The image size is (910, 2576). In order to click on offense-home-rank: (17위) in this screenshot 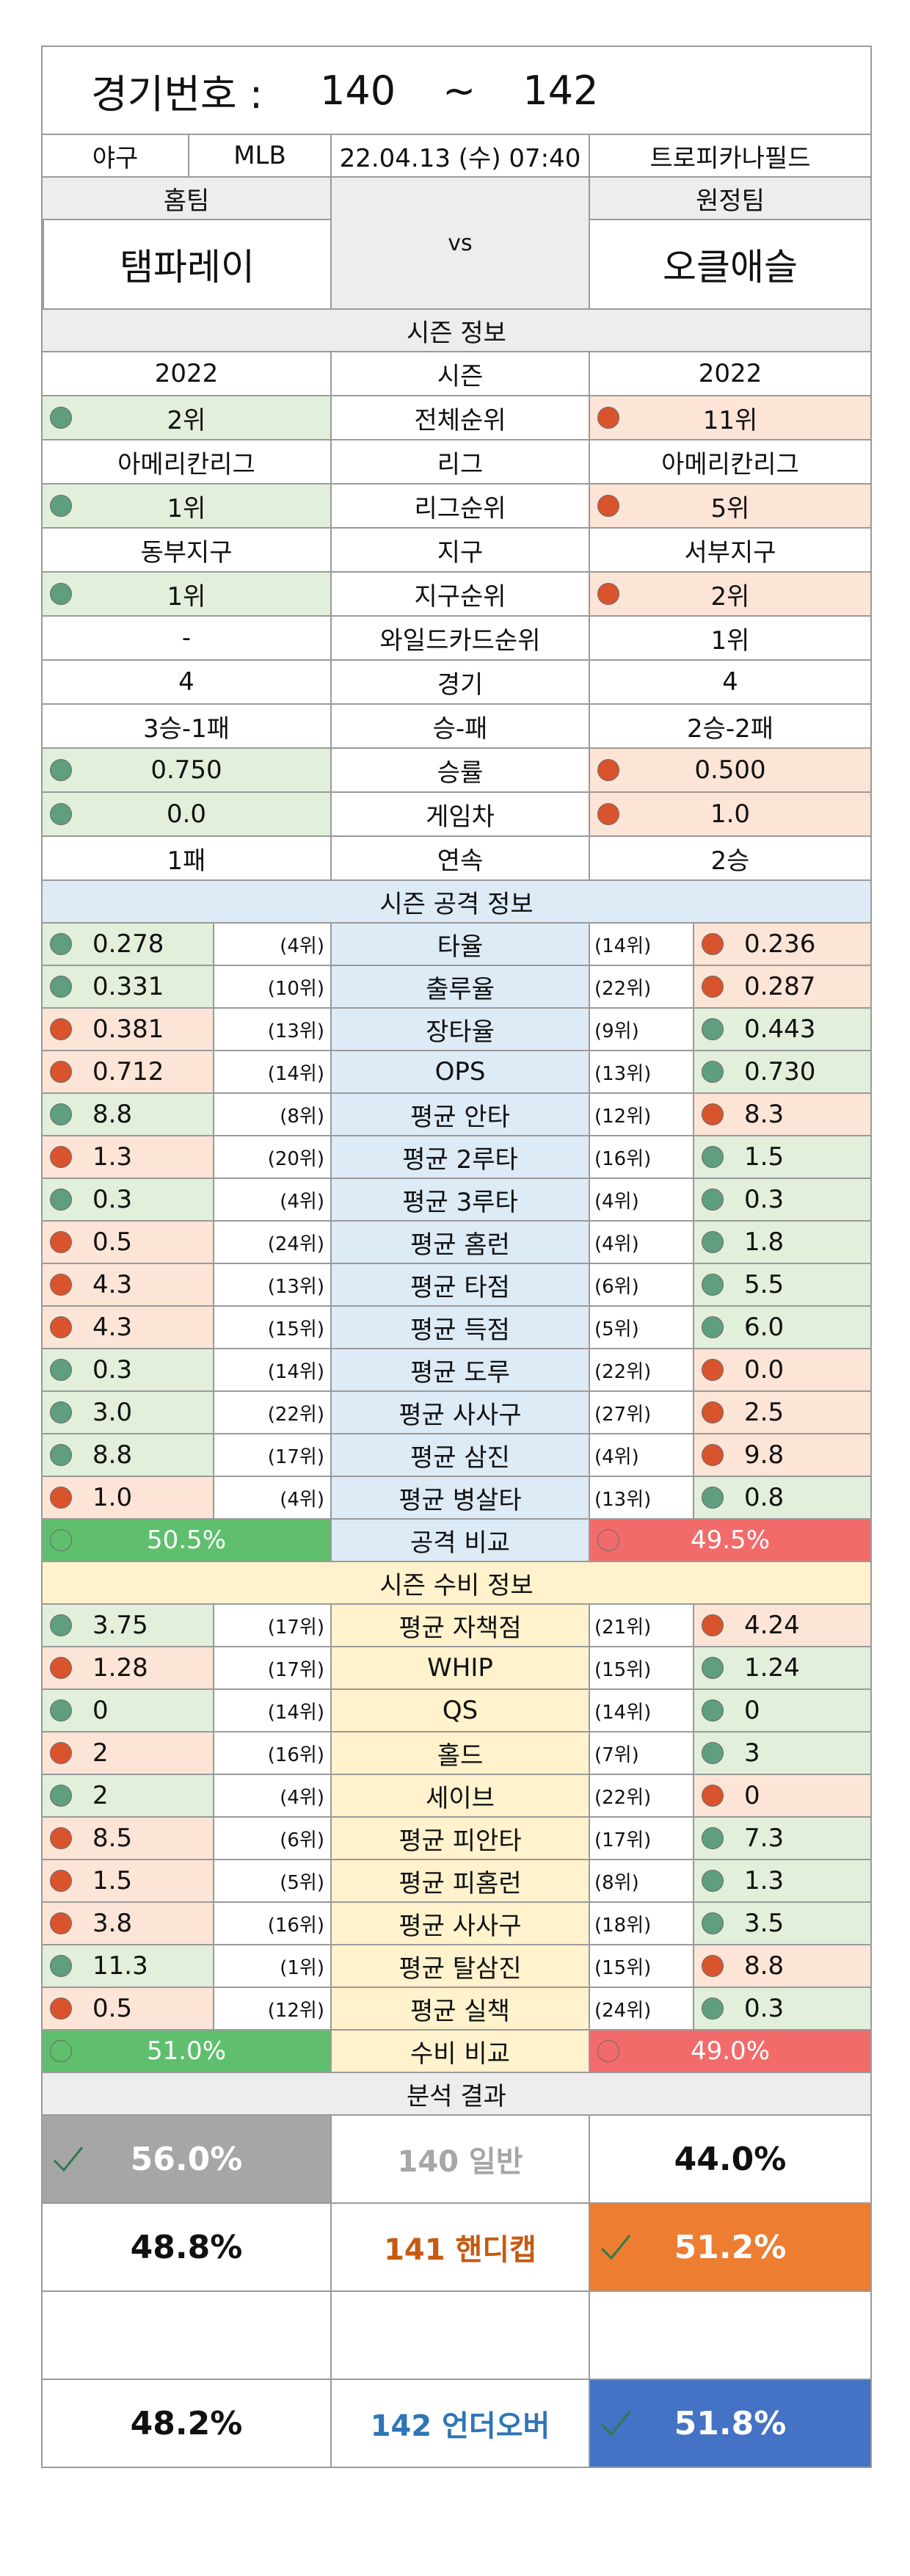, I will do `click(271, 1455)`.